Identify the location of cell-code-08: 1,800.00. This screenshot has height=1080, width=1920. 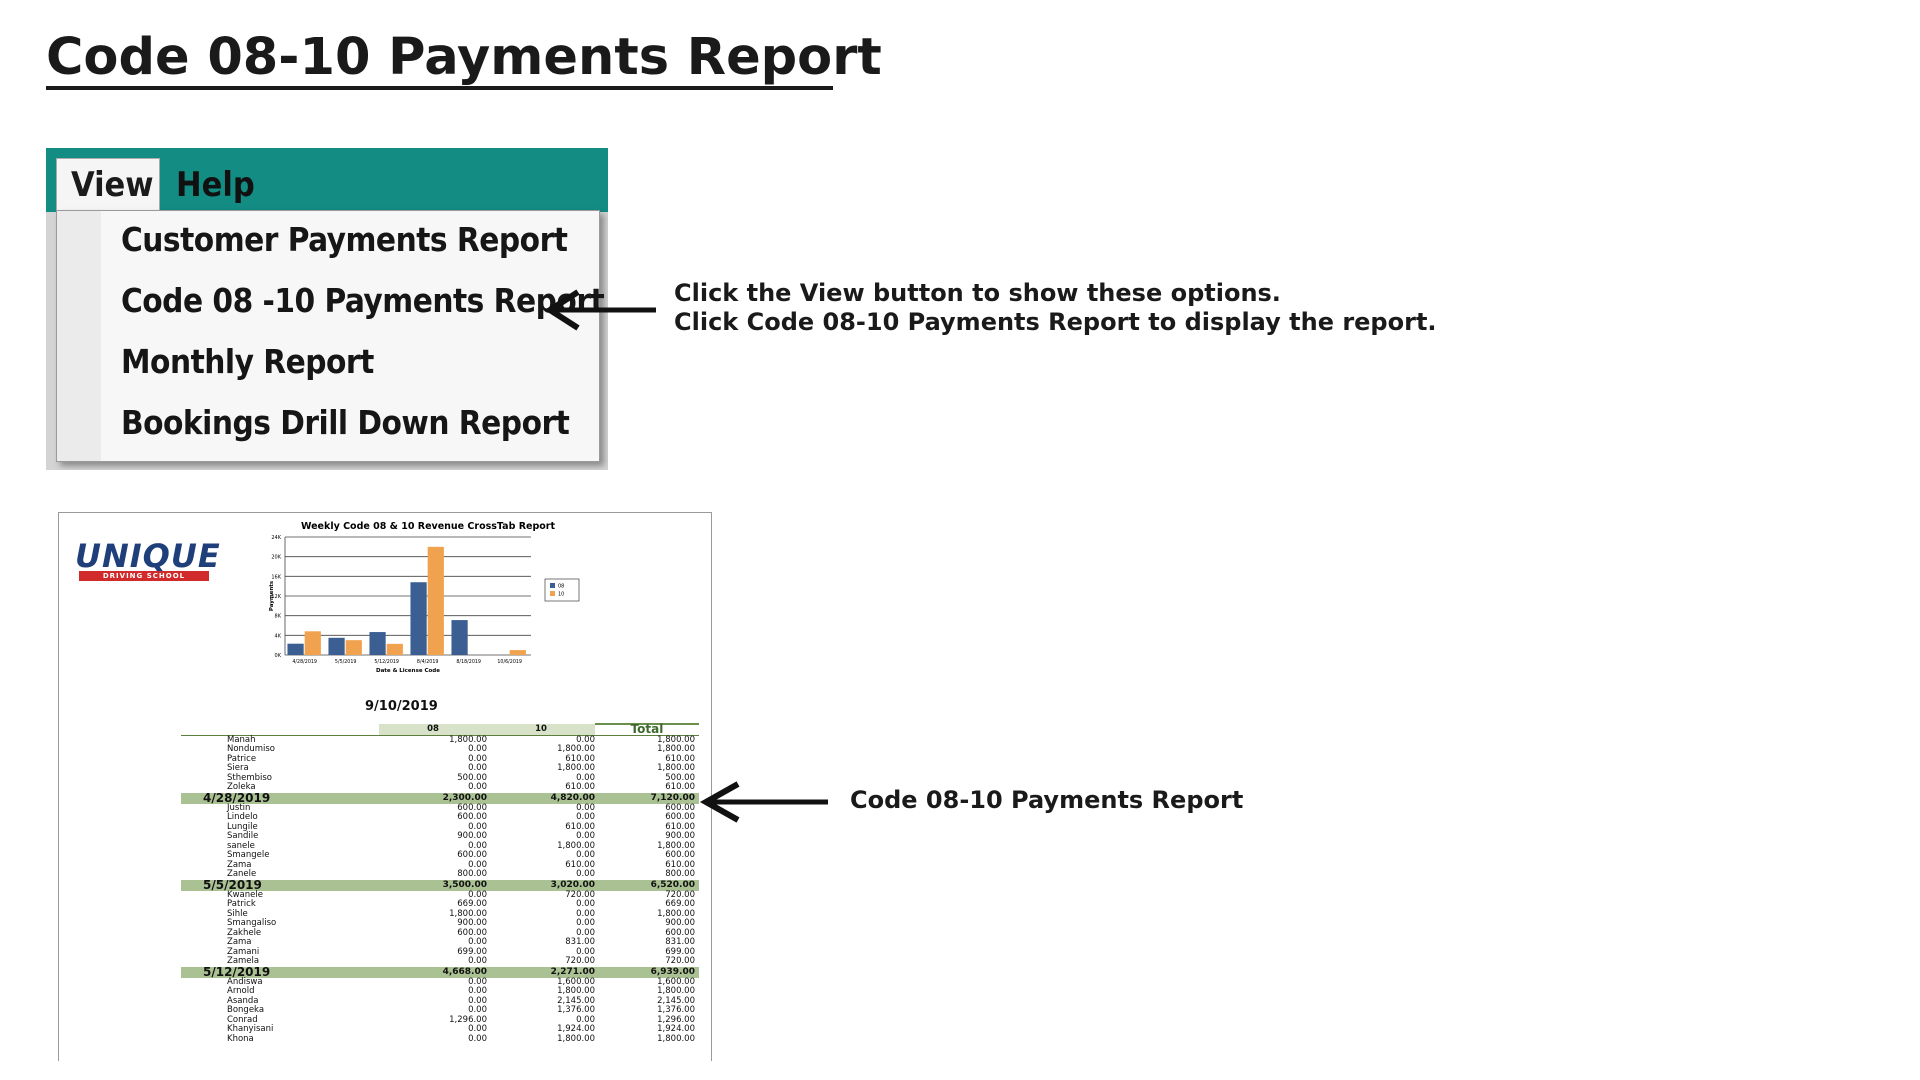
(433, 739).